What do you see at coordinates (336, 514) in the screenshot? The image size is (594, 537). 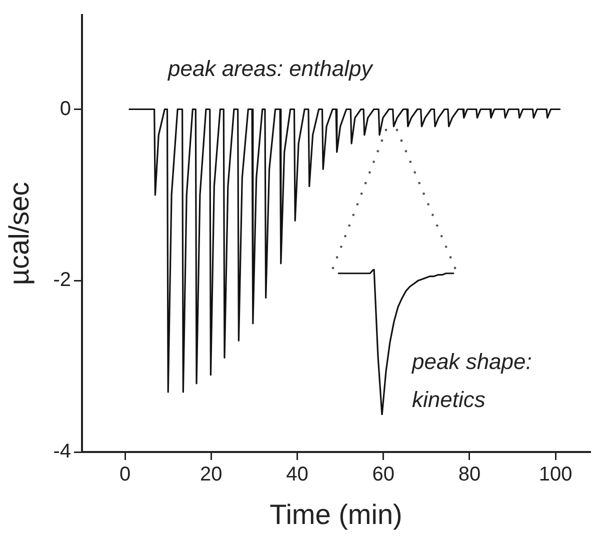 I see `x-axis-title: Time (min)` at bounding box center [336, 514].